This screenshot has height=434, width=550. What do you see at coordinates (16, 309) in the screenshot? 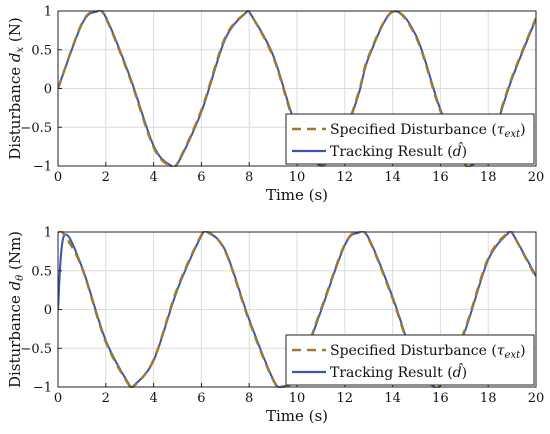
I see `y-axis-label: Disturbance dθ (Nm)` at bounding box center [16, 309].